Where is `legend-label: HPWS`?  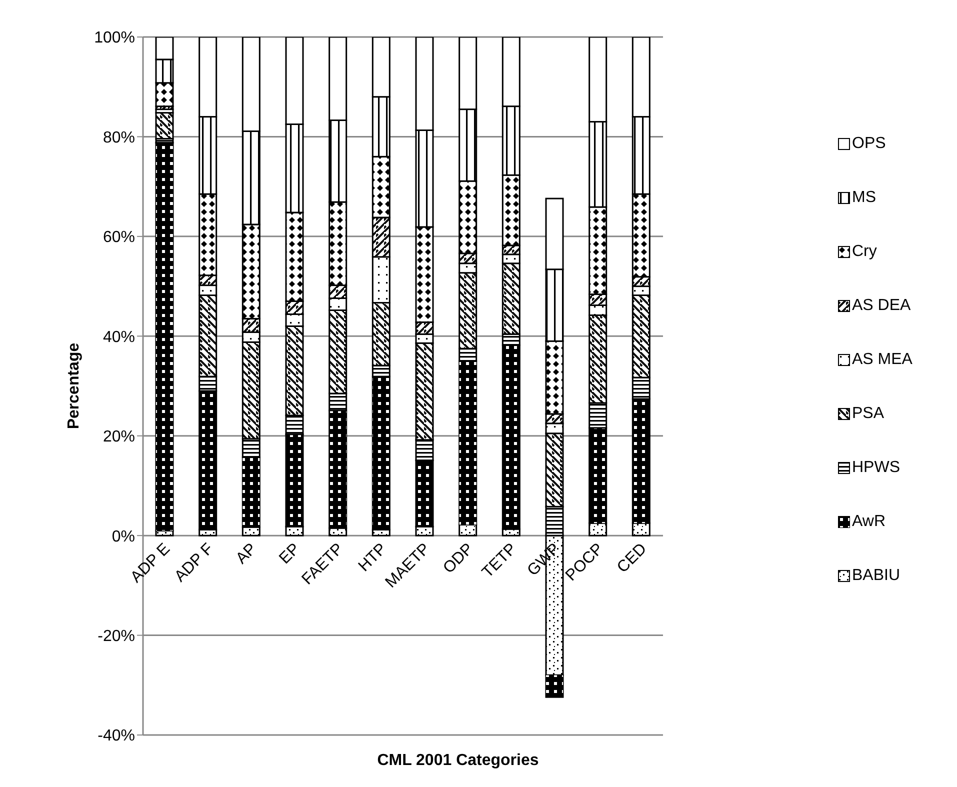 legend-label: HPWS is located at coordinates (876, 468).